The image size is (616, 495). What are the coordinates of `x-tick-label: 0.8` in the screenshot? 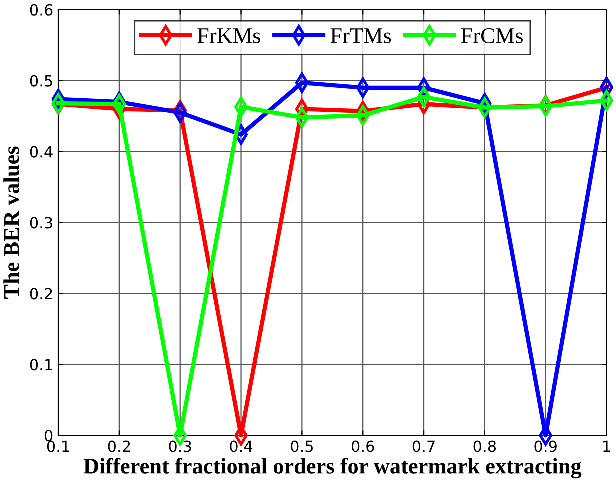 It's located at (485, 446).